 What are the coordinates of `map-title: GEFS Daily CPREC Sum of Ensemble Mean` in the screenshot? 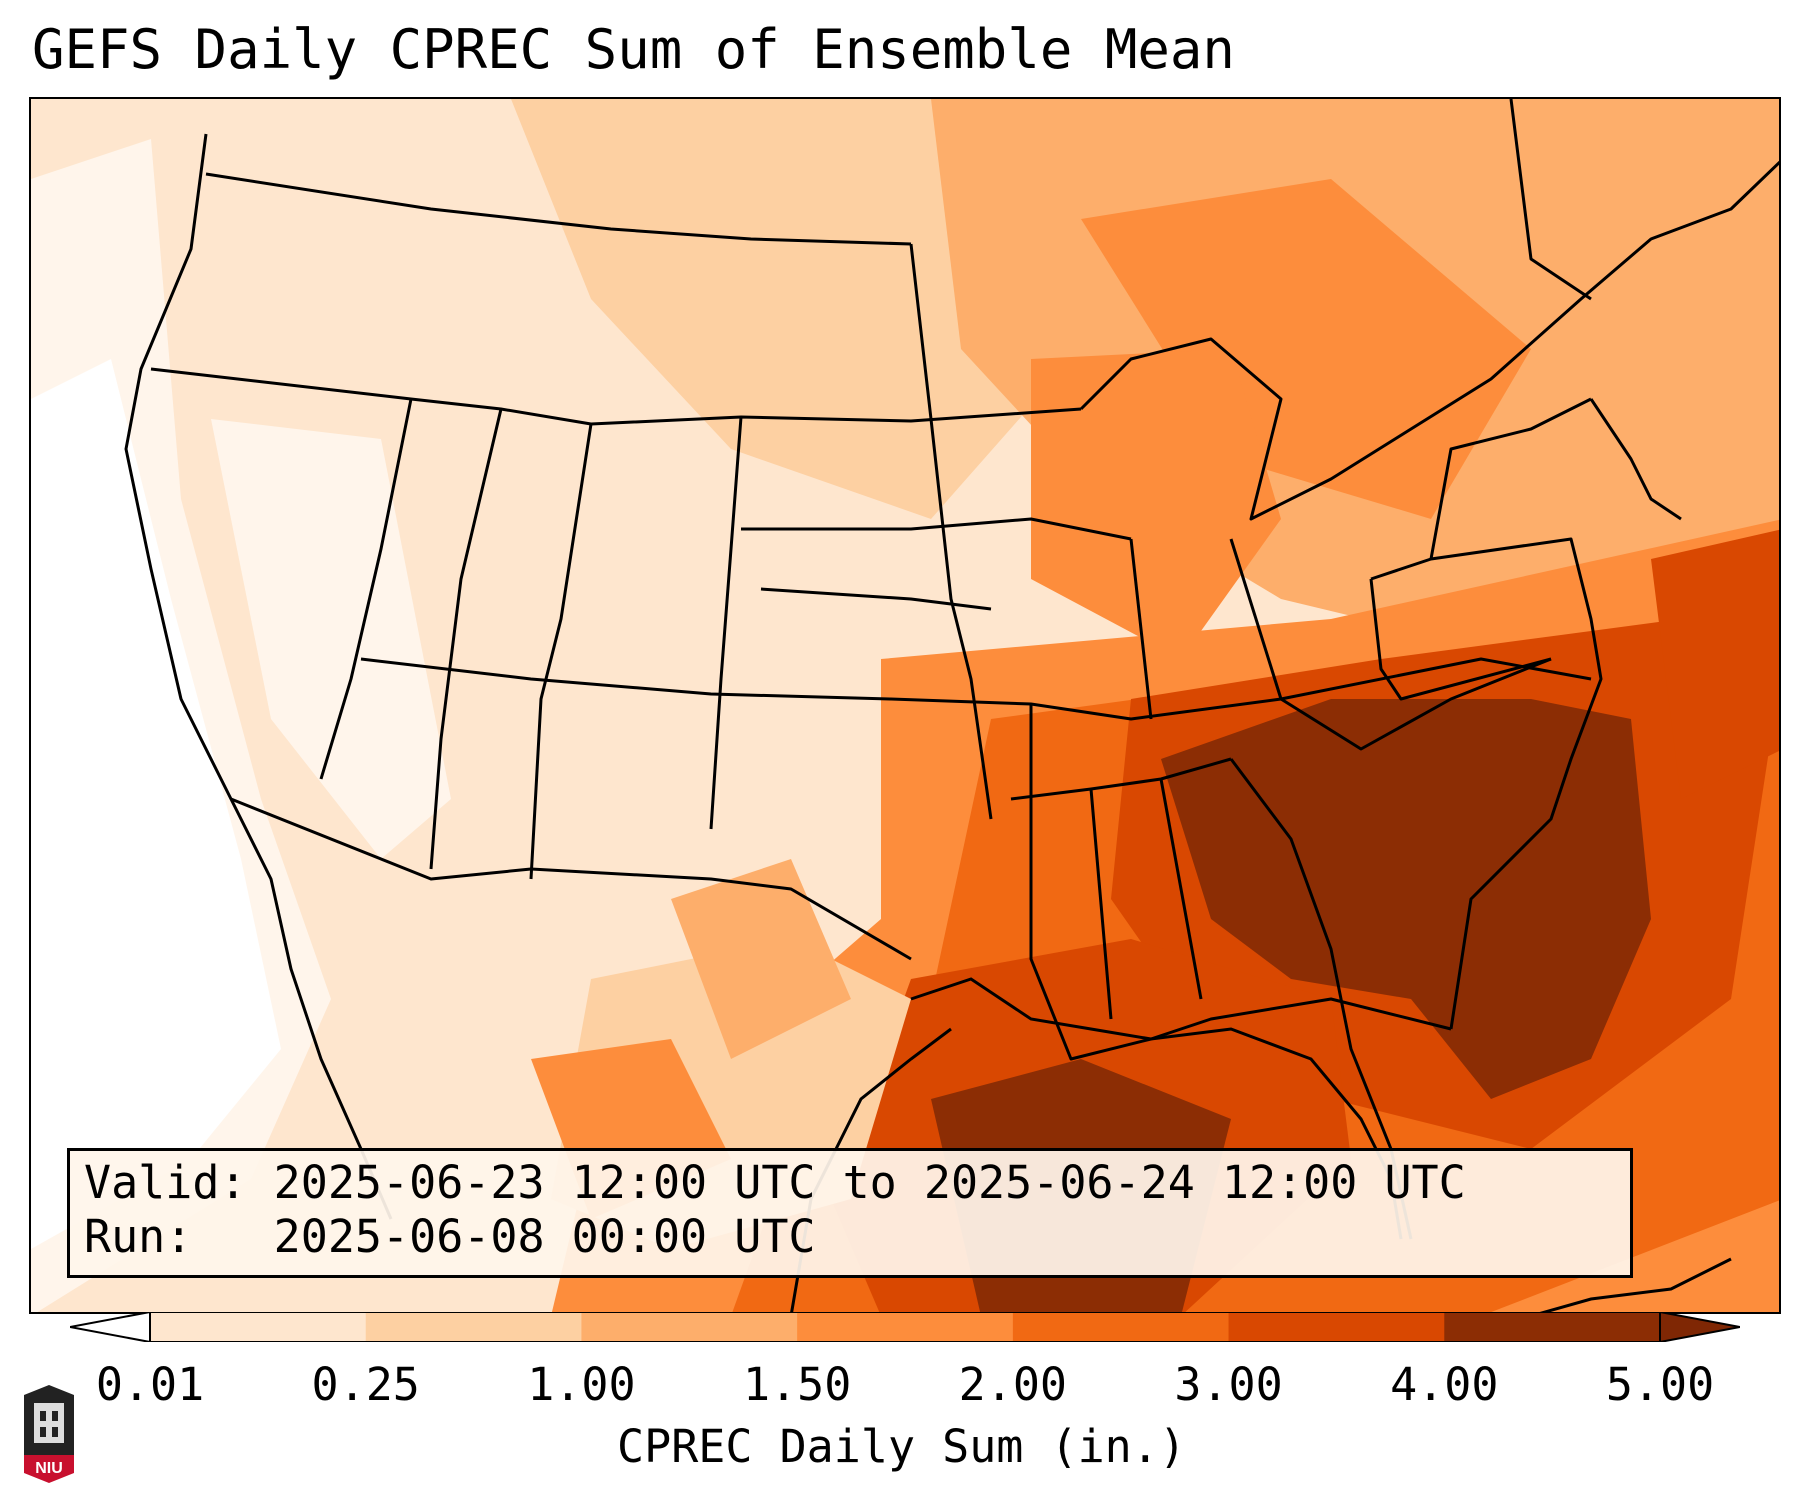 It's located at (633, 49).